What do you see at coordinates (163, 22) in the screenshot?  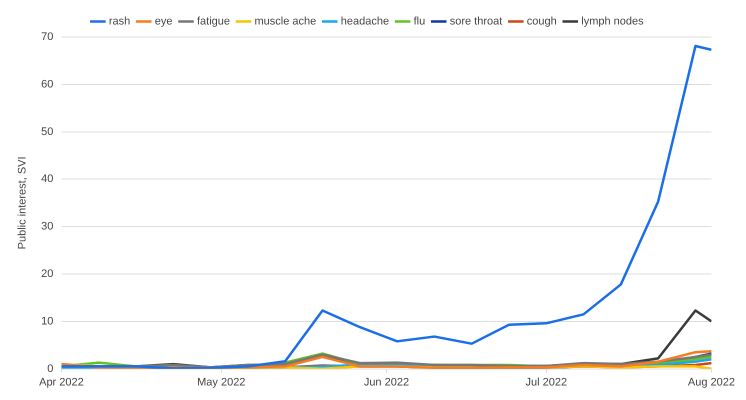 I see `legend-label: eye` at bounding box center [163, 22].